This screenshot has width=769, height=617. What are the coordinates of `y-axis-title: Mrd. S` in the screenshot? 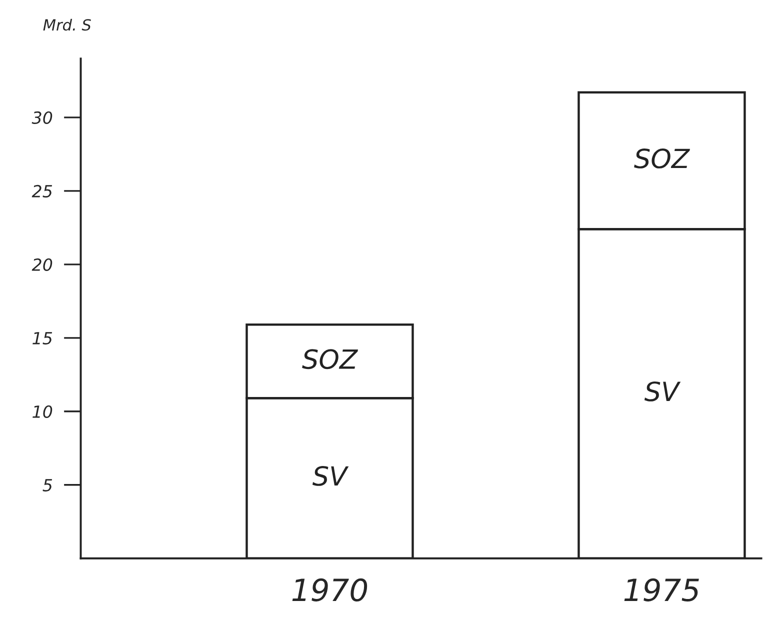 It's located at (67, 24).